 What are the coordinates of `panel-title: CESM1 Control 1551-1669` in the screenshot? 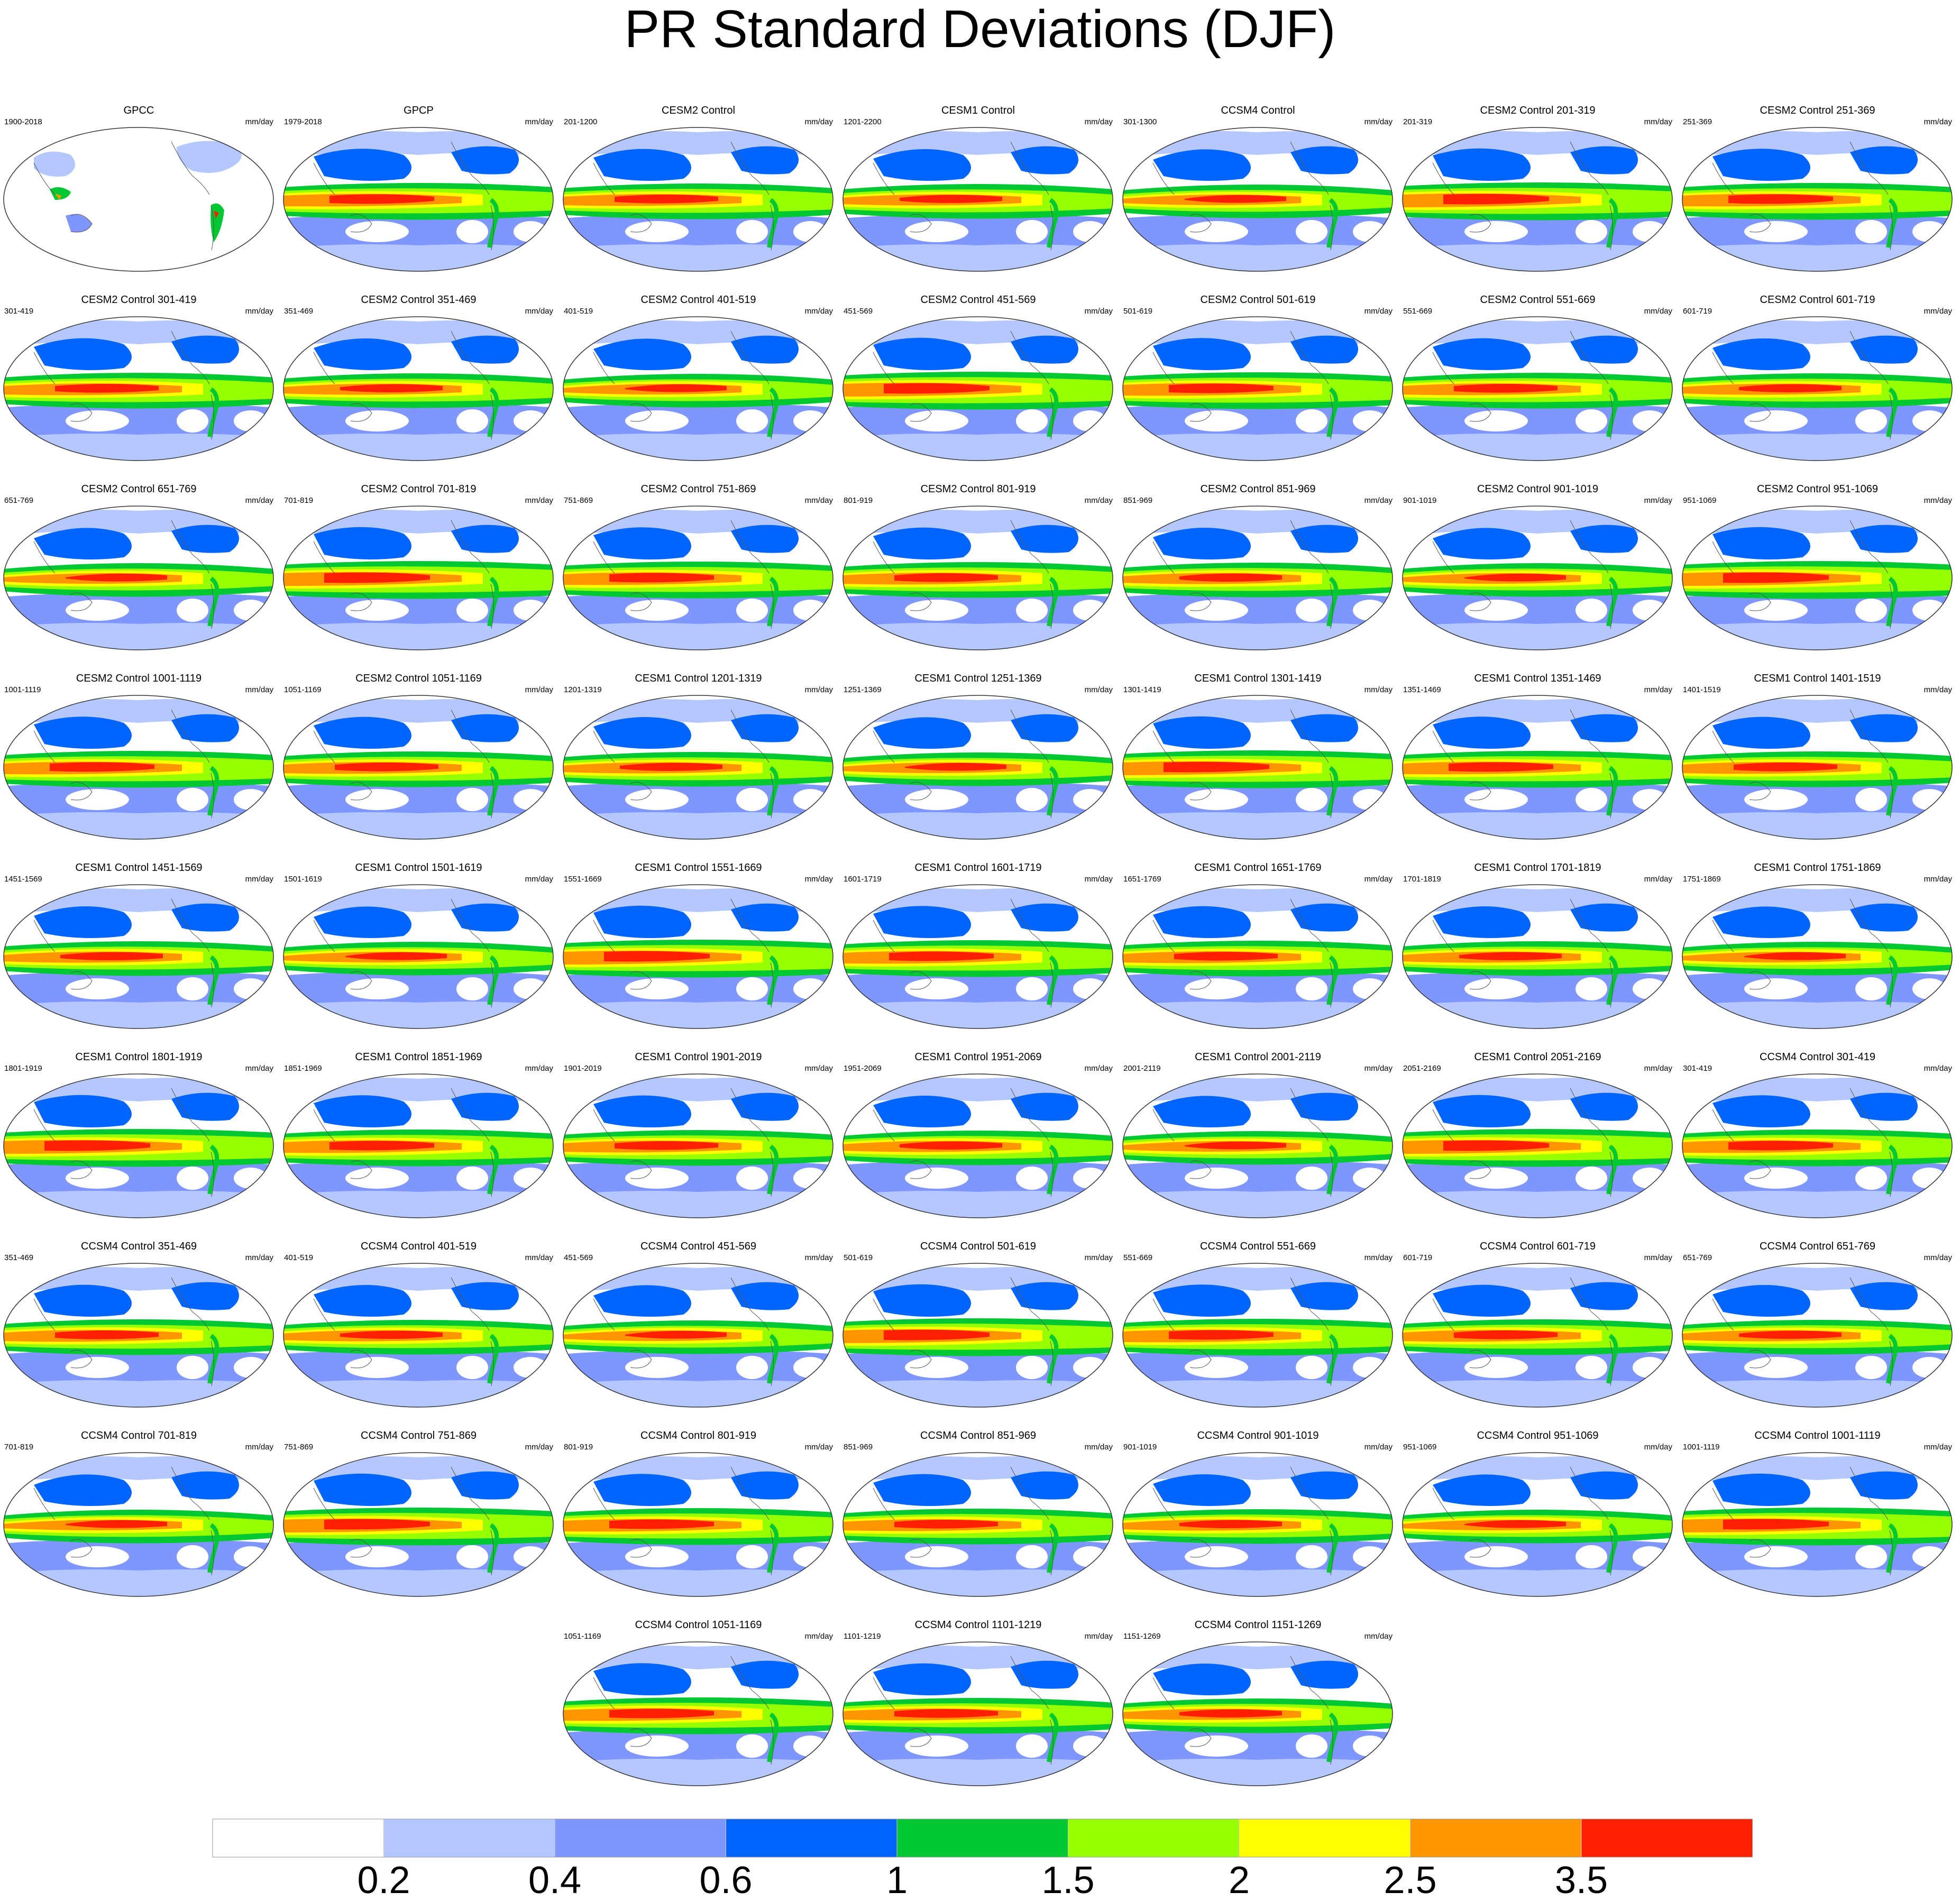 It's located at (698, 868).